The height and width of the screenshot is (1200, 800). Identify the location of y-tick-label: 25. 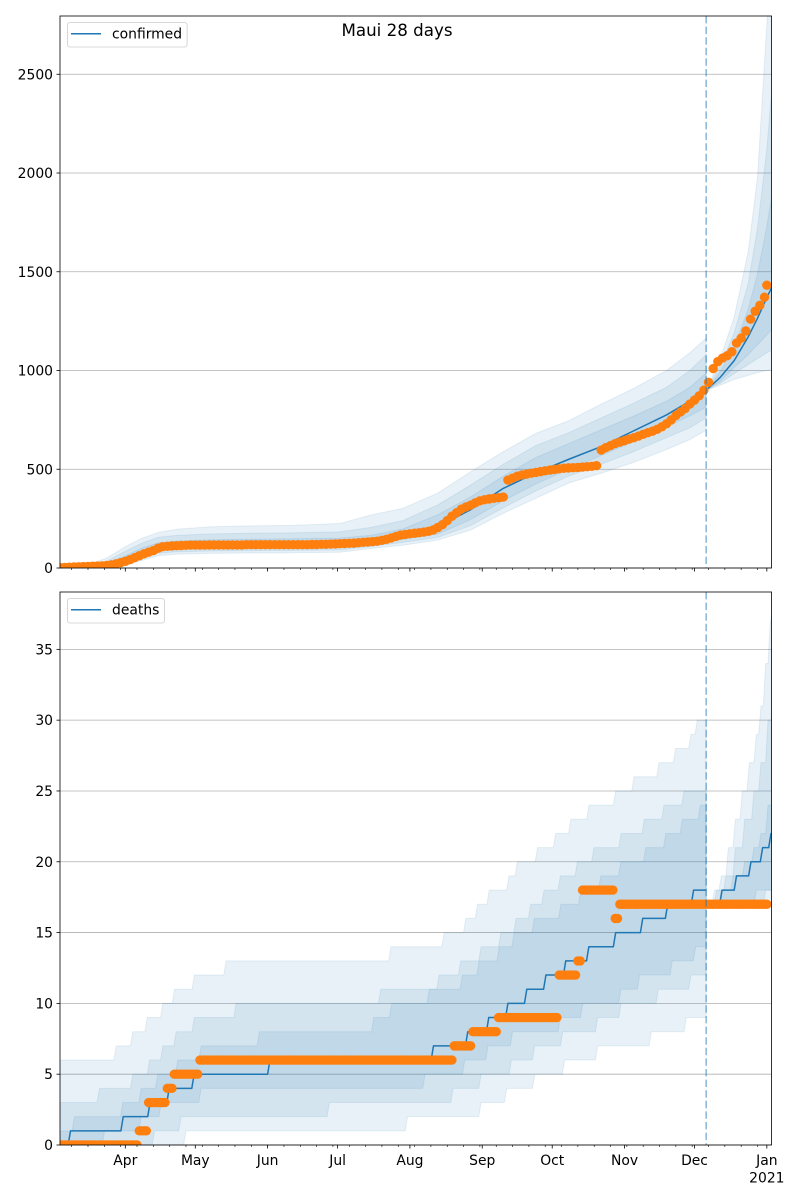
(44, 792).